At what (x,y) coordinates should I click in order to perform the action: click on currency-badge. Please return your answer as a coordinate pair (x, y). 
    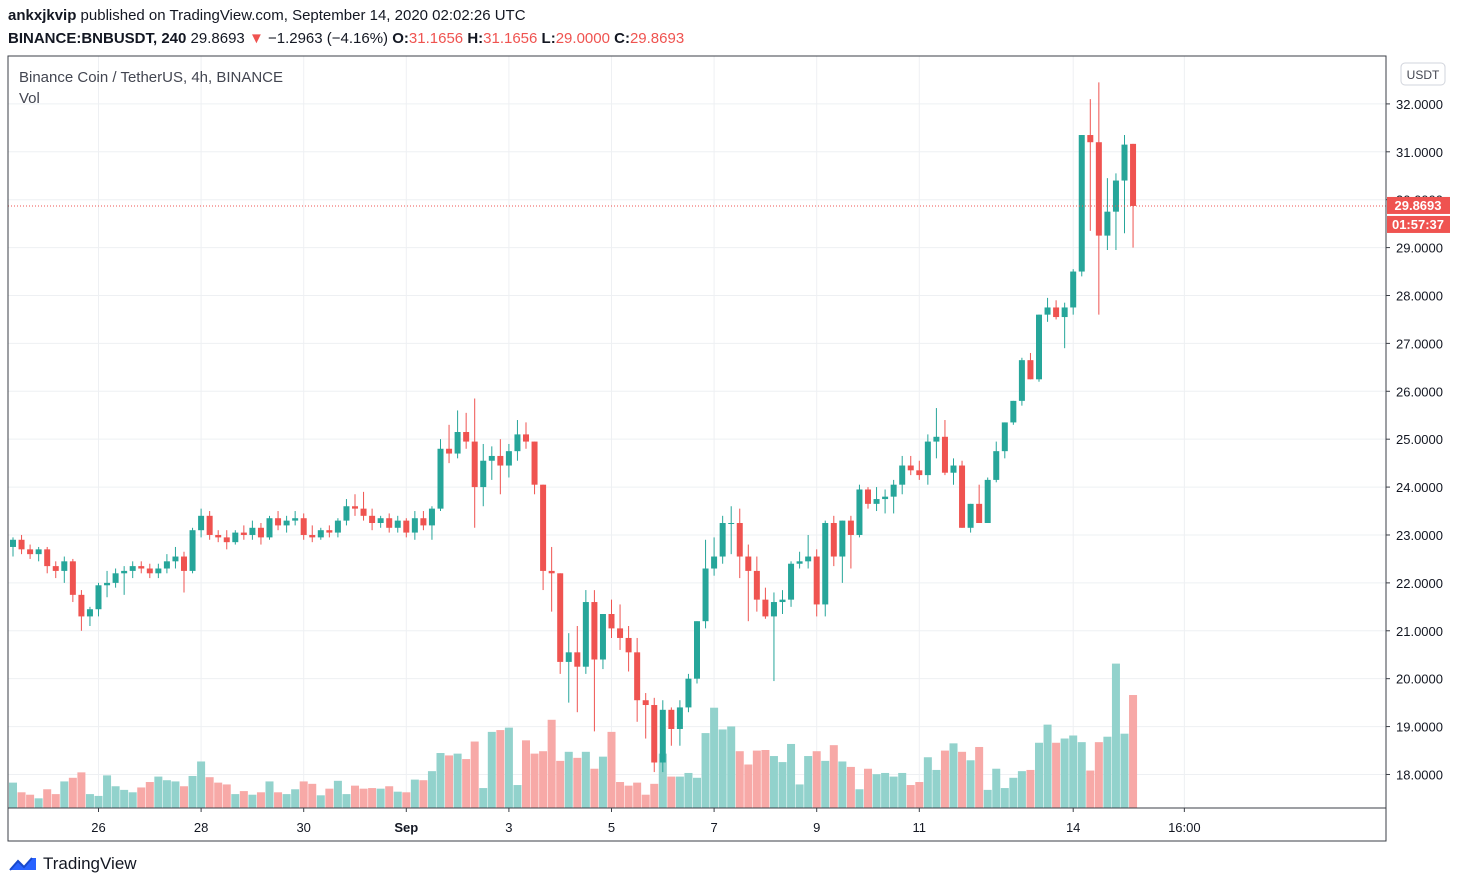
    Looking at the image, I should click on (1423, 74).